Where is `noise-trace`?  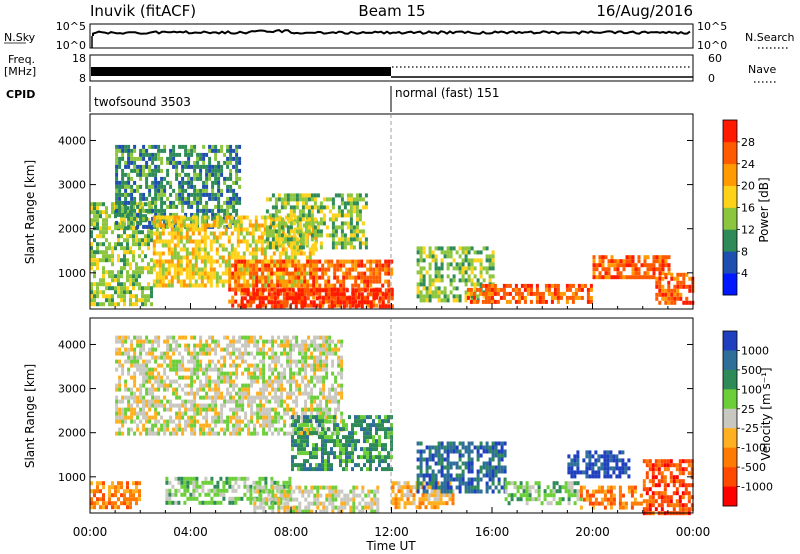 noise-trace is located at coordinates (391, 32).